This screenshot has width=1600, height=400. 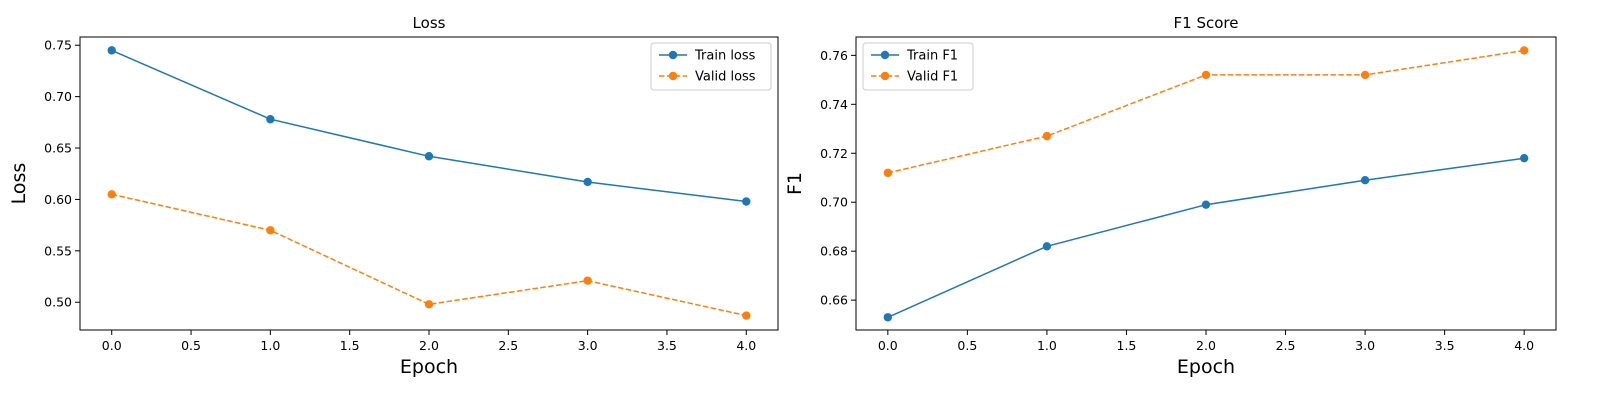 What do you see at coordinates (834, 251) in the screenshot?
I see `y-tick-label: 0.68` at bounding box center [834, 251].